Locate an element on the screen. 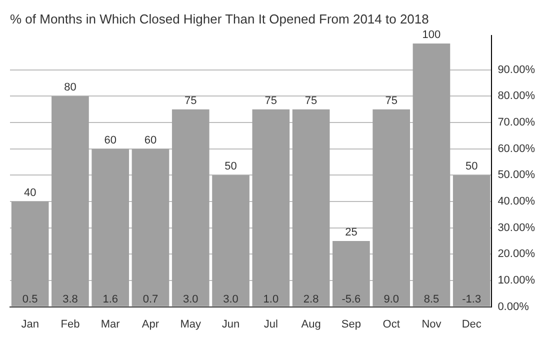  annotation: 9.0 is located at coordinates (391, 299).